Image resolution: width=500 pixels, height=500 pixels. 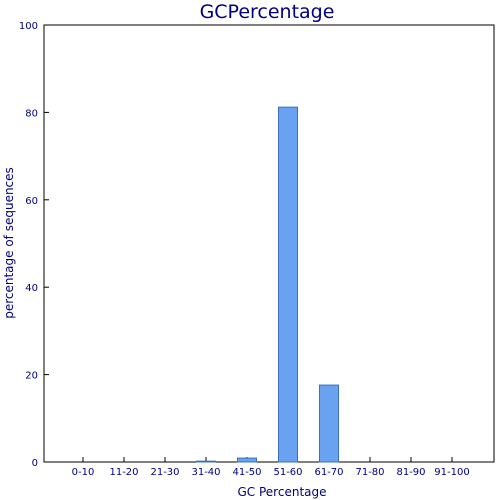 What do you see at coordinates (31, 288) in the screenshot?
I see `y-tick-label: 40` at bounding box center [31, 288].